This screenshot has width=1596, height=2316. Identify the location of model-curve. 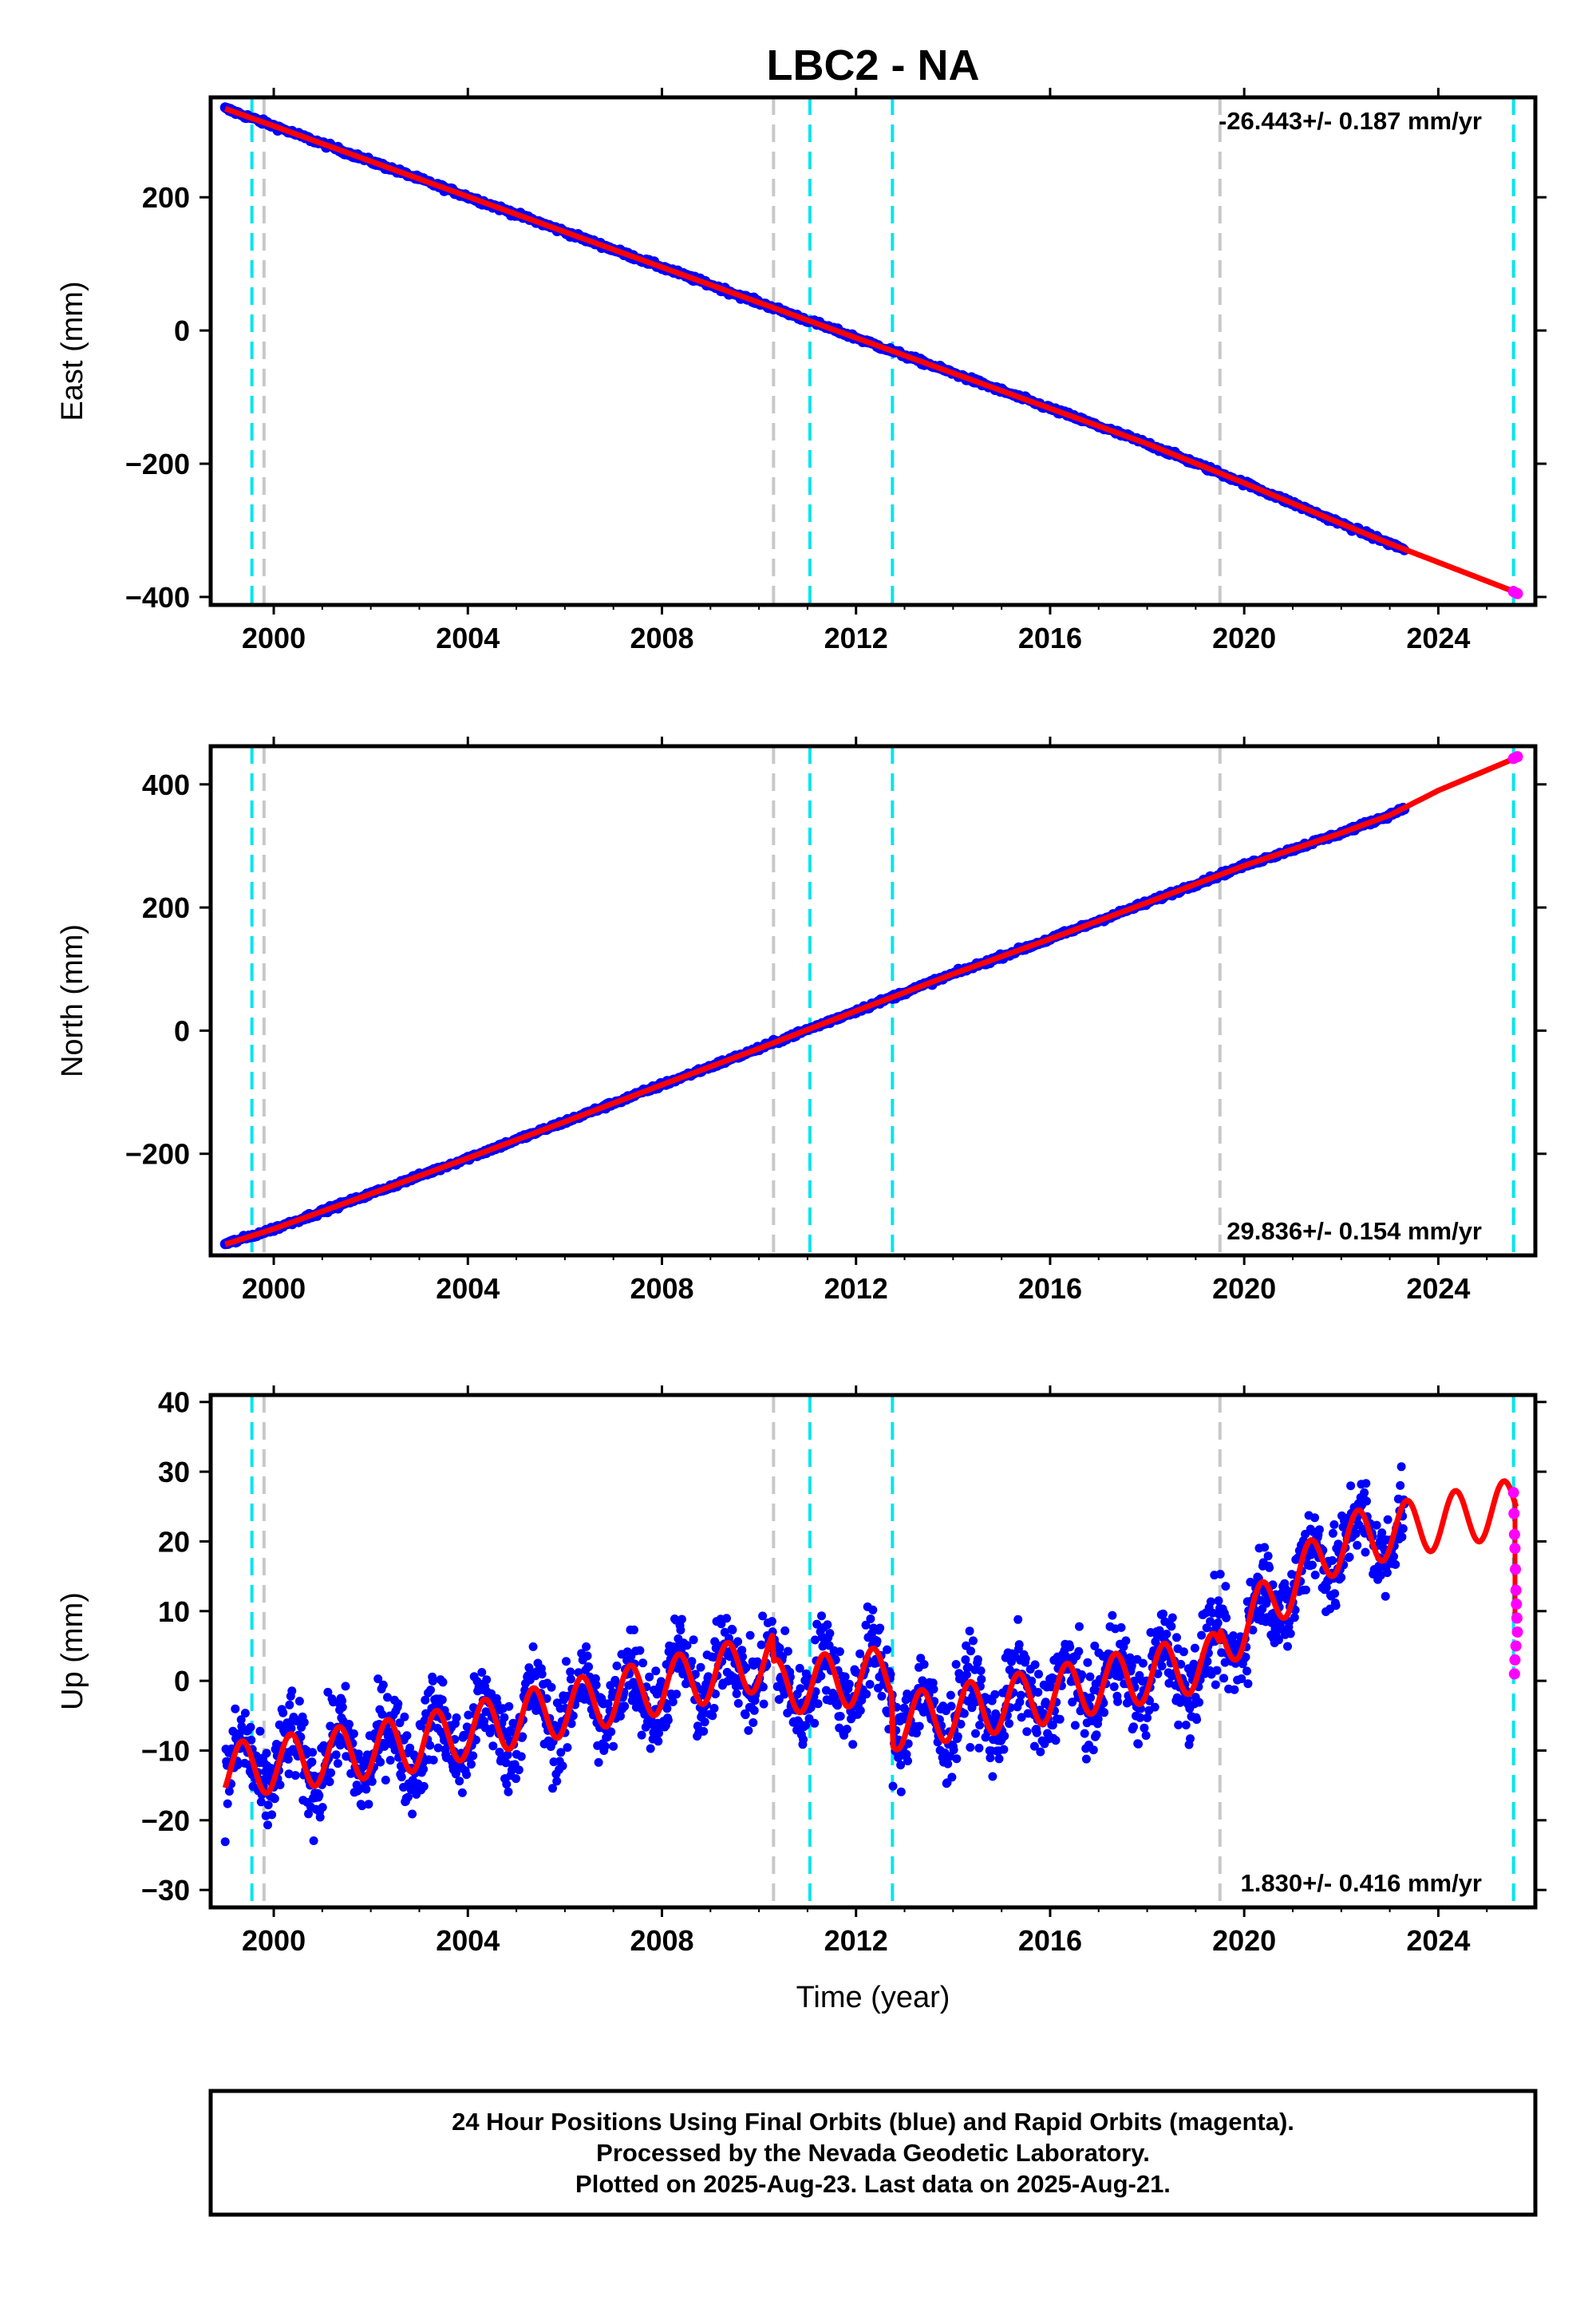
(870, 1637).